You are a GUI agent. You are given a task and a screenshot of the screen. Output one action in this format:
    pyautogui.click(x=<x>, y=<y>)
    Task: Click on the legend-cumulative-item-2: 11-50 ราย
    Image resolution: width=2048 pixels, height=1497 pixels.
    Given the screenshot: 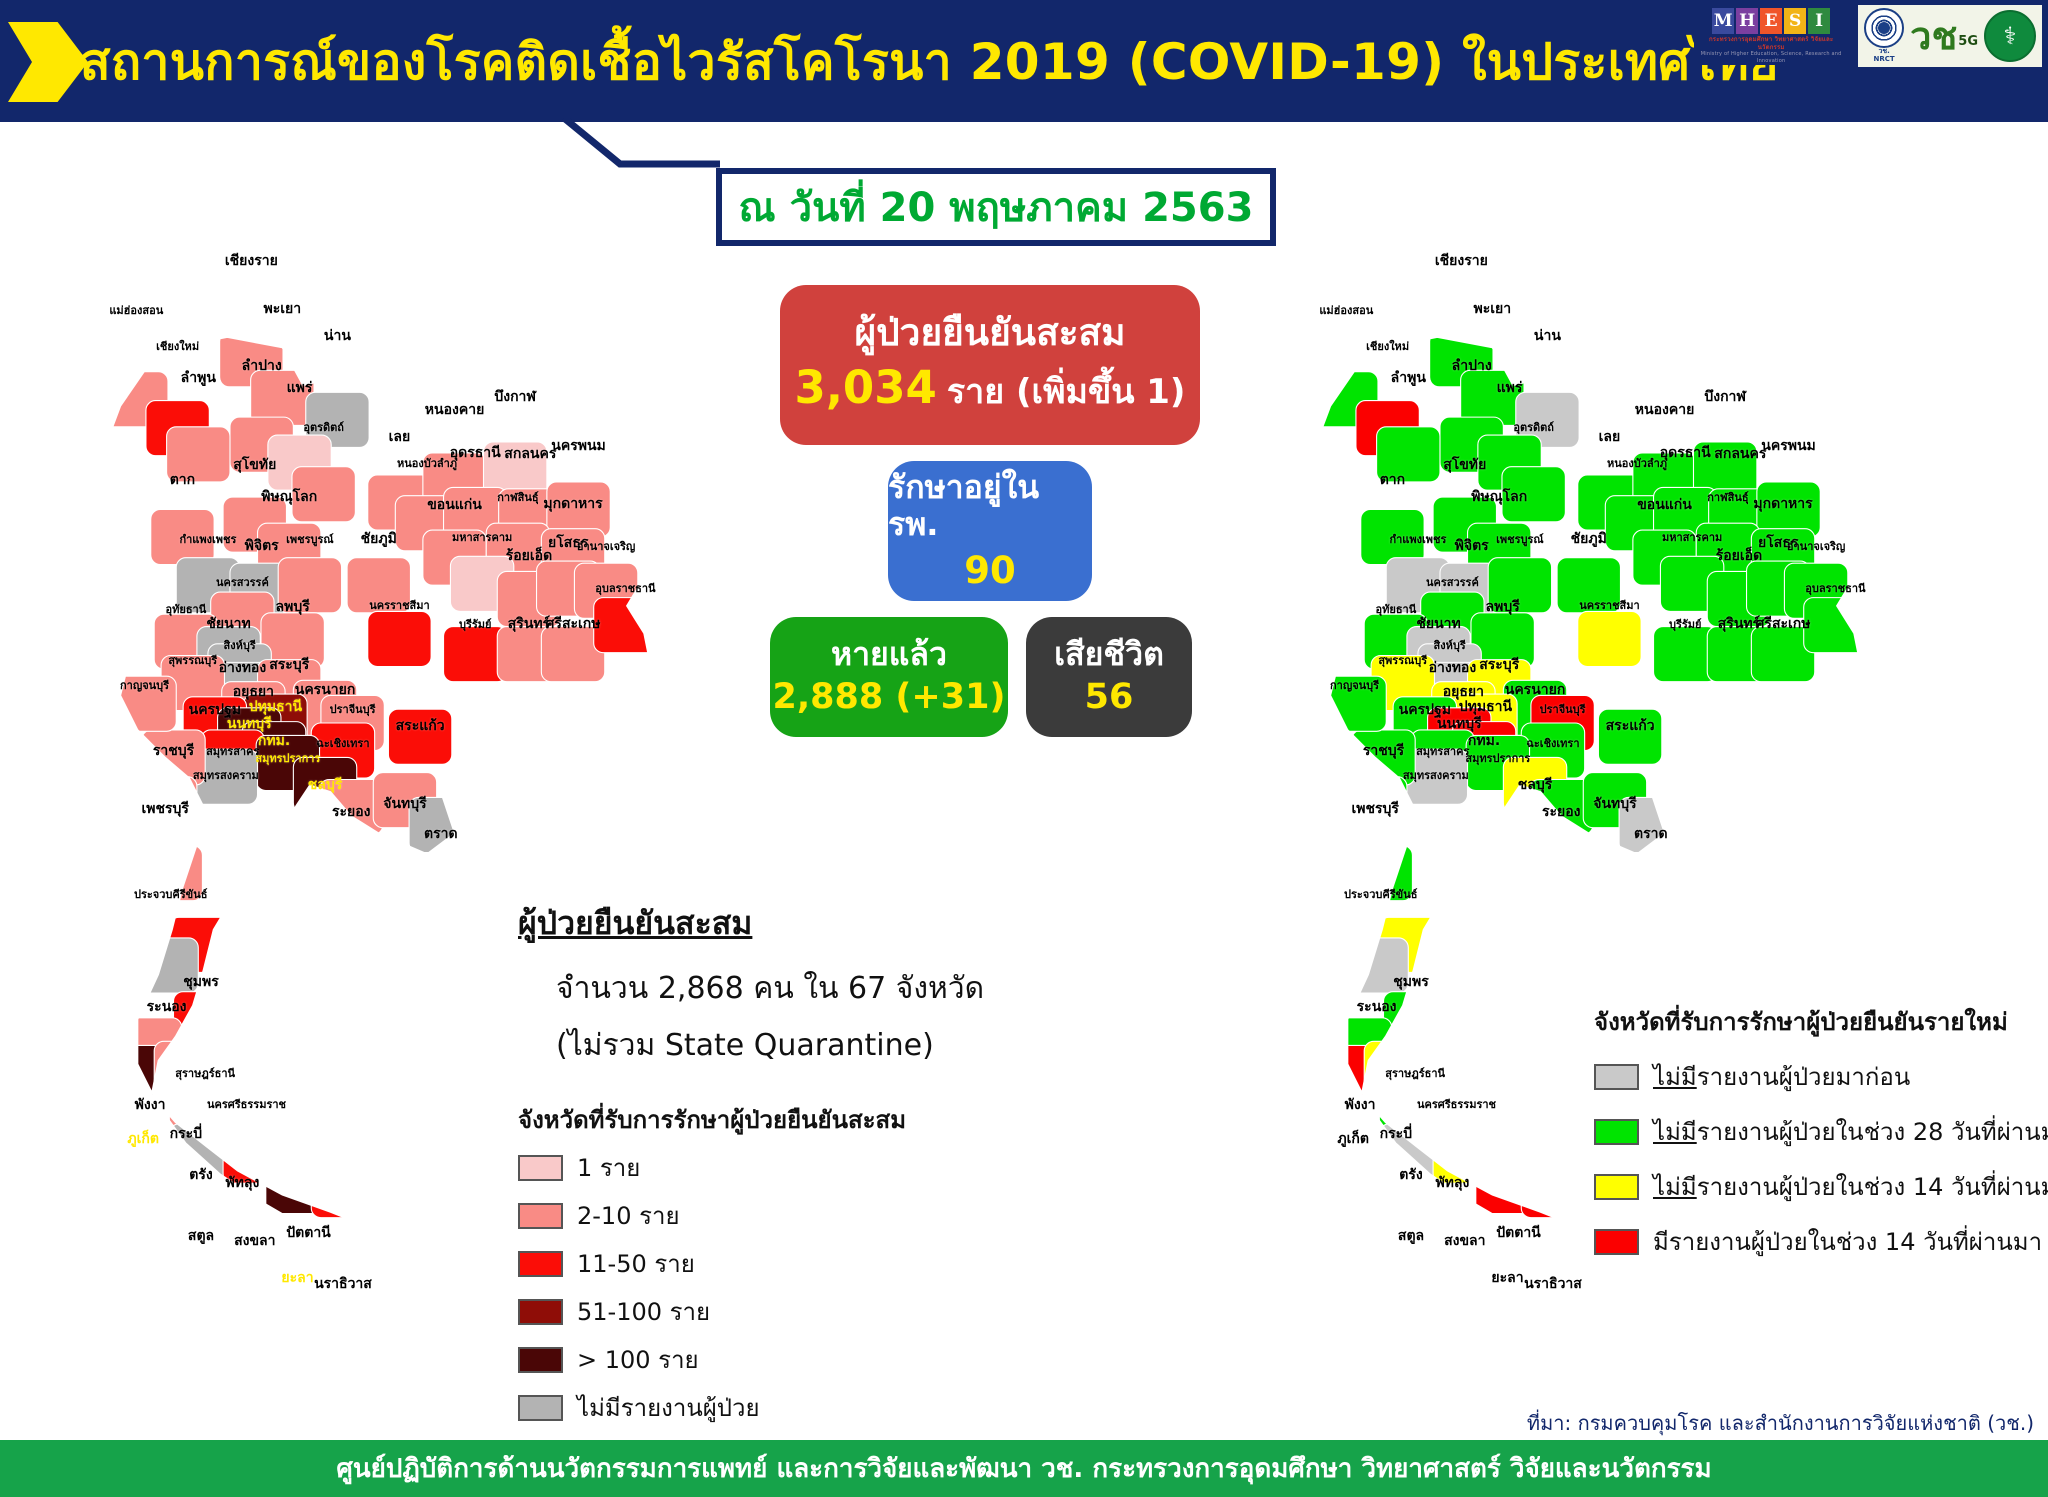 What is the action you would take?
    pyautogui.click(x=728, y=1263)
    